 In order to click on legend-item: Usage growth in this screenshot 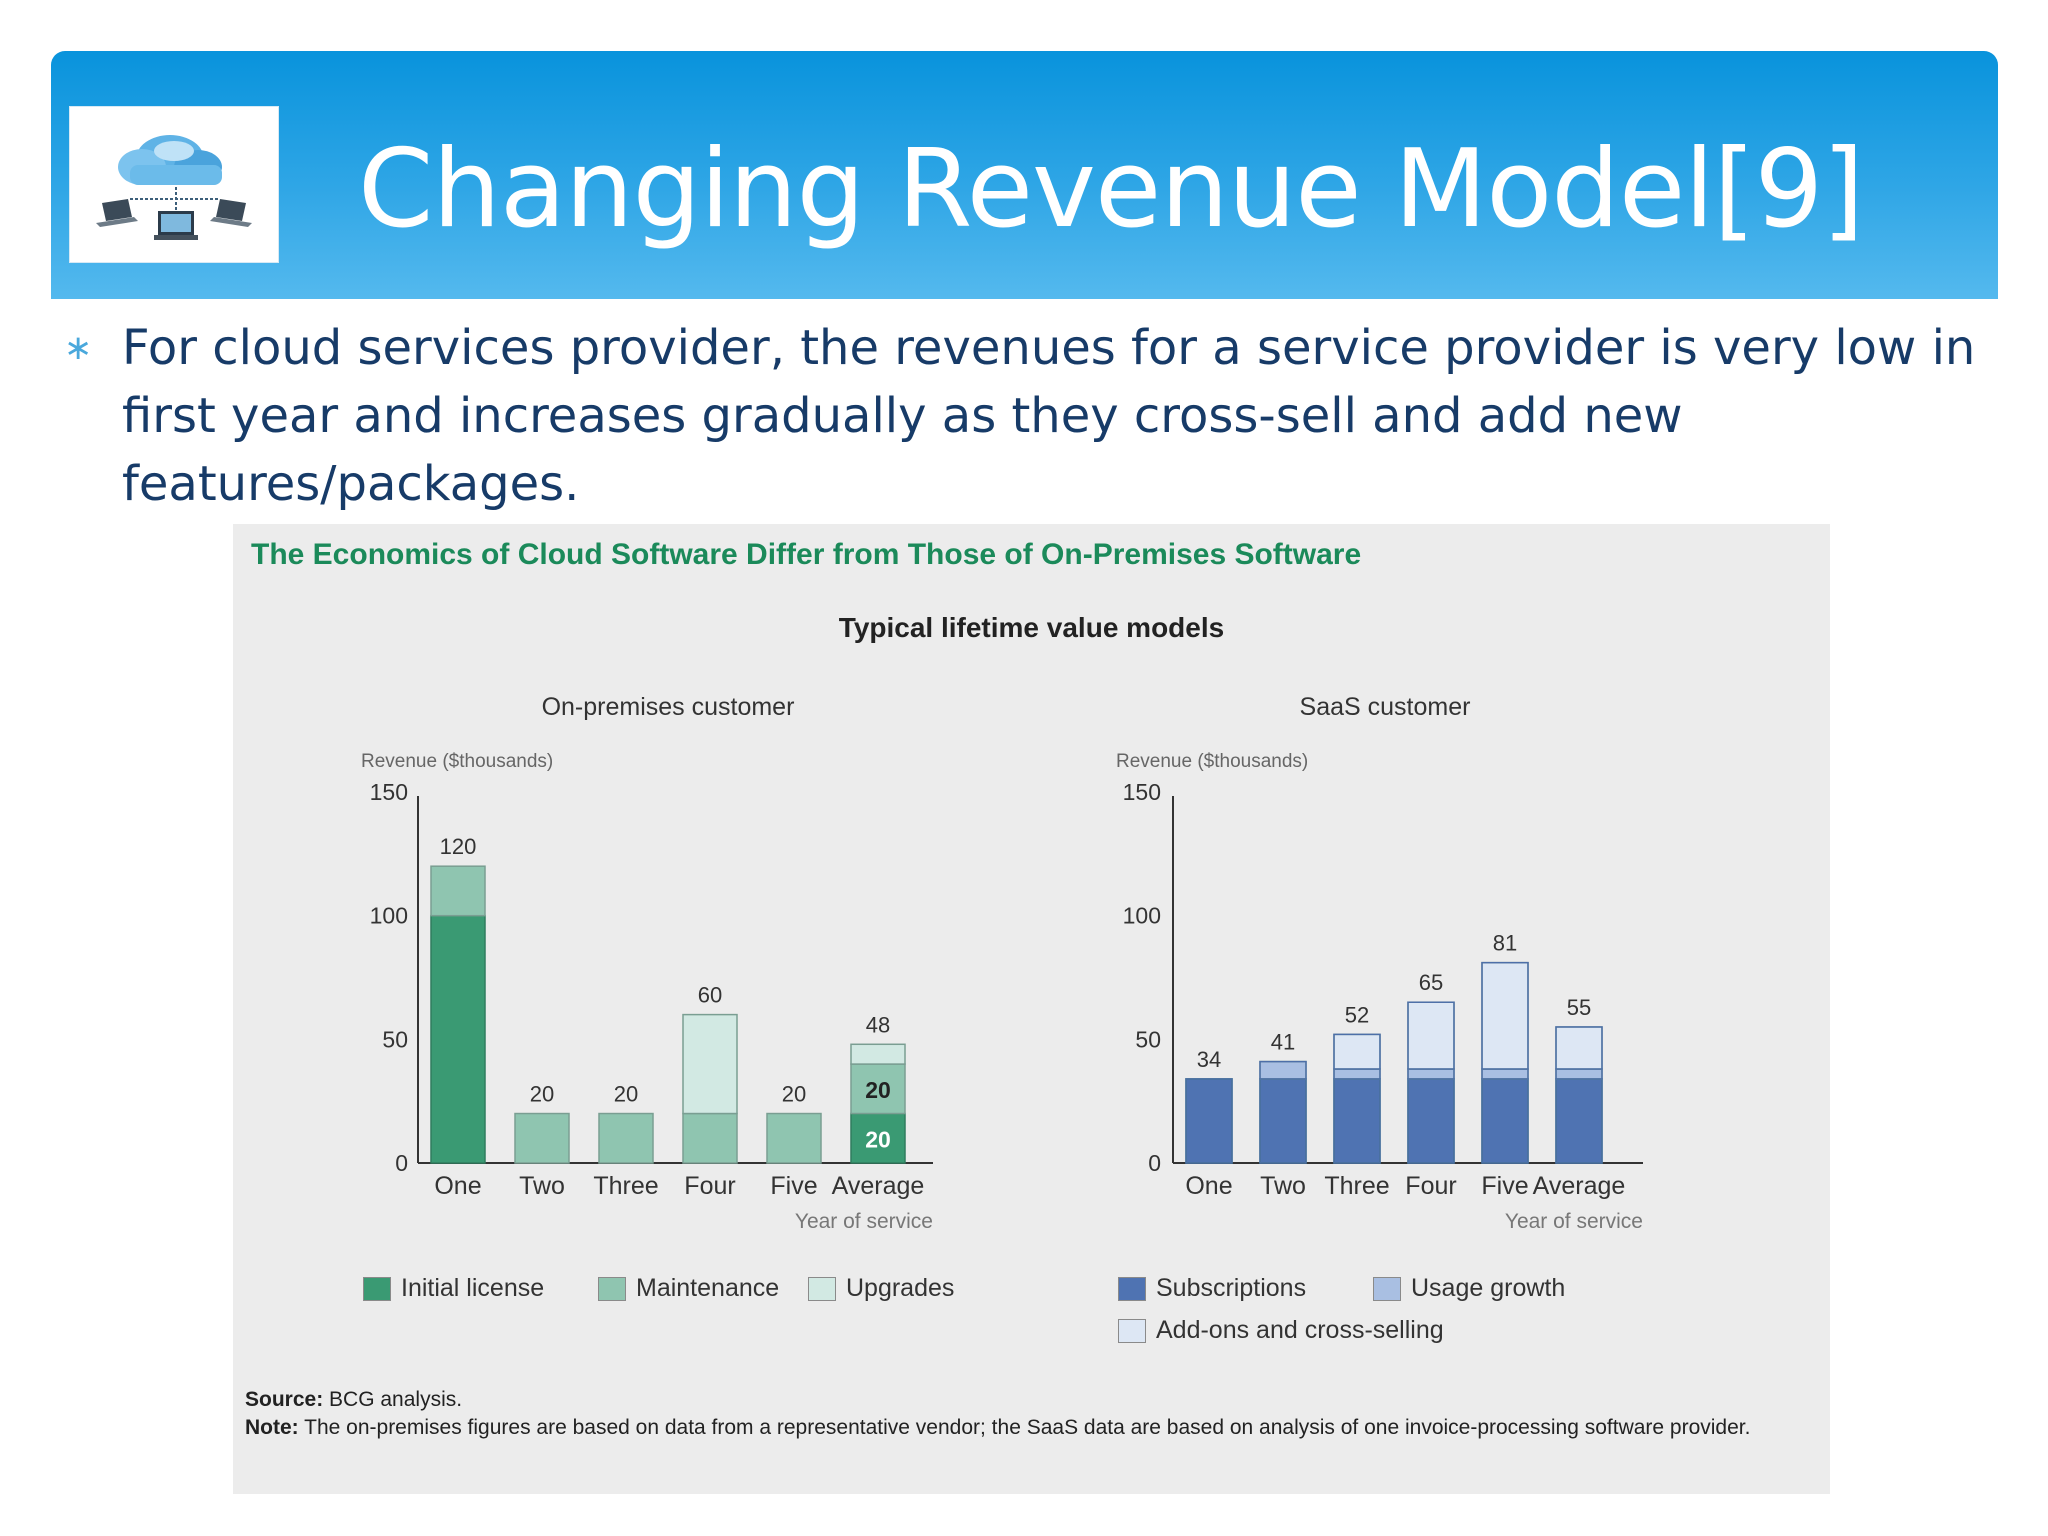, I will do `click(1469, 1288)`.